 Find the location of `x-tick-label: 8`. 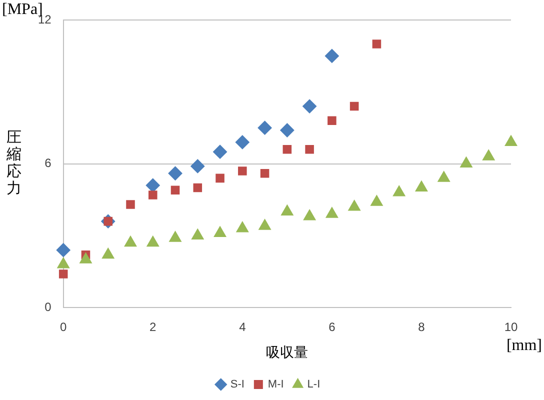

x-tick-label: 8 is located at coordinates (422, 327).